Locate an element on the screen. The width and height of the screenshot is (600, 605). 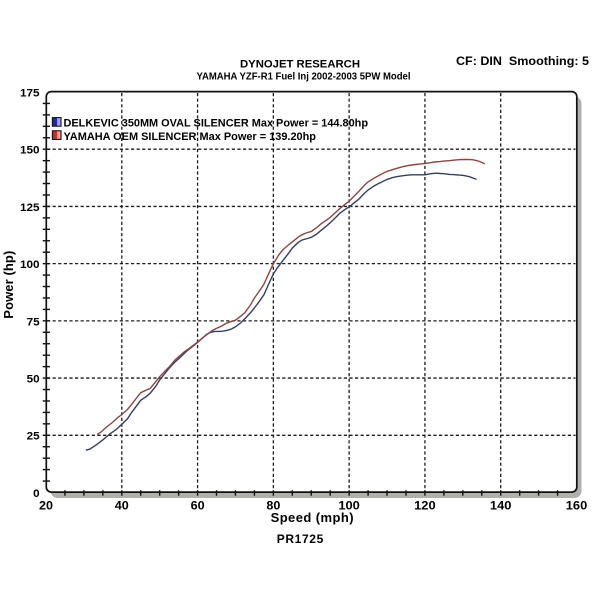
svg-text: 160 is located at coordinates (577, 506).